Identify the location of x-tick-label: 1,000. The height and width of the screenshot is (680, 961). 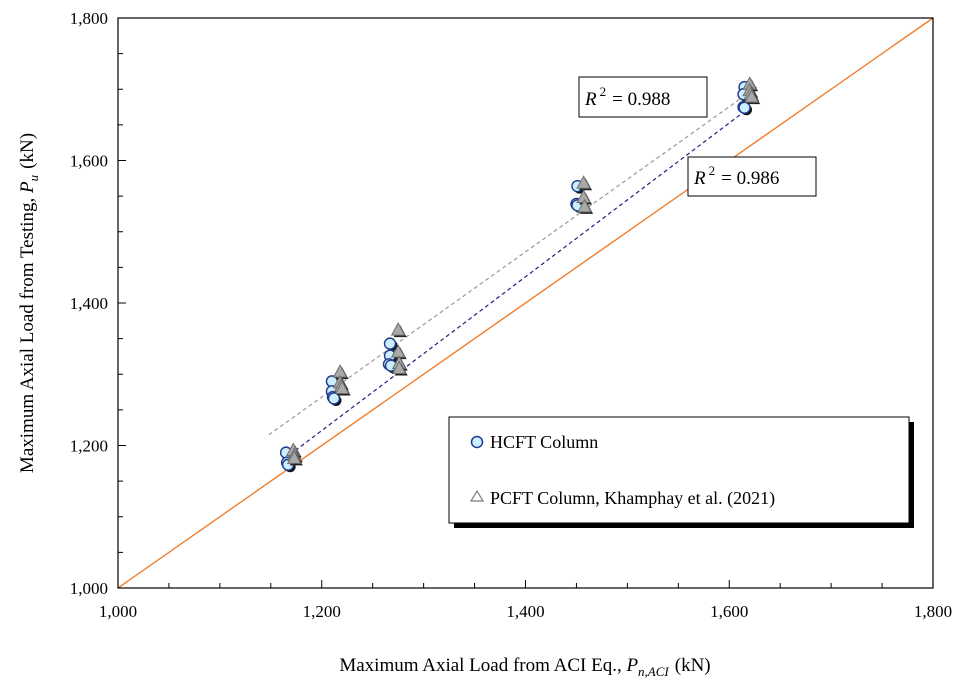
(118, 611).